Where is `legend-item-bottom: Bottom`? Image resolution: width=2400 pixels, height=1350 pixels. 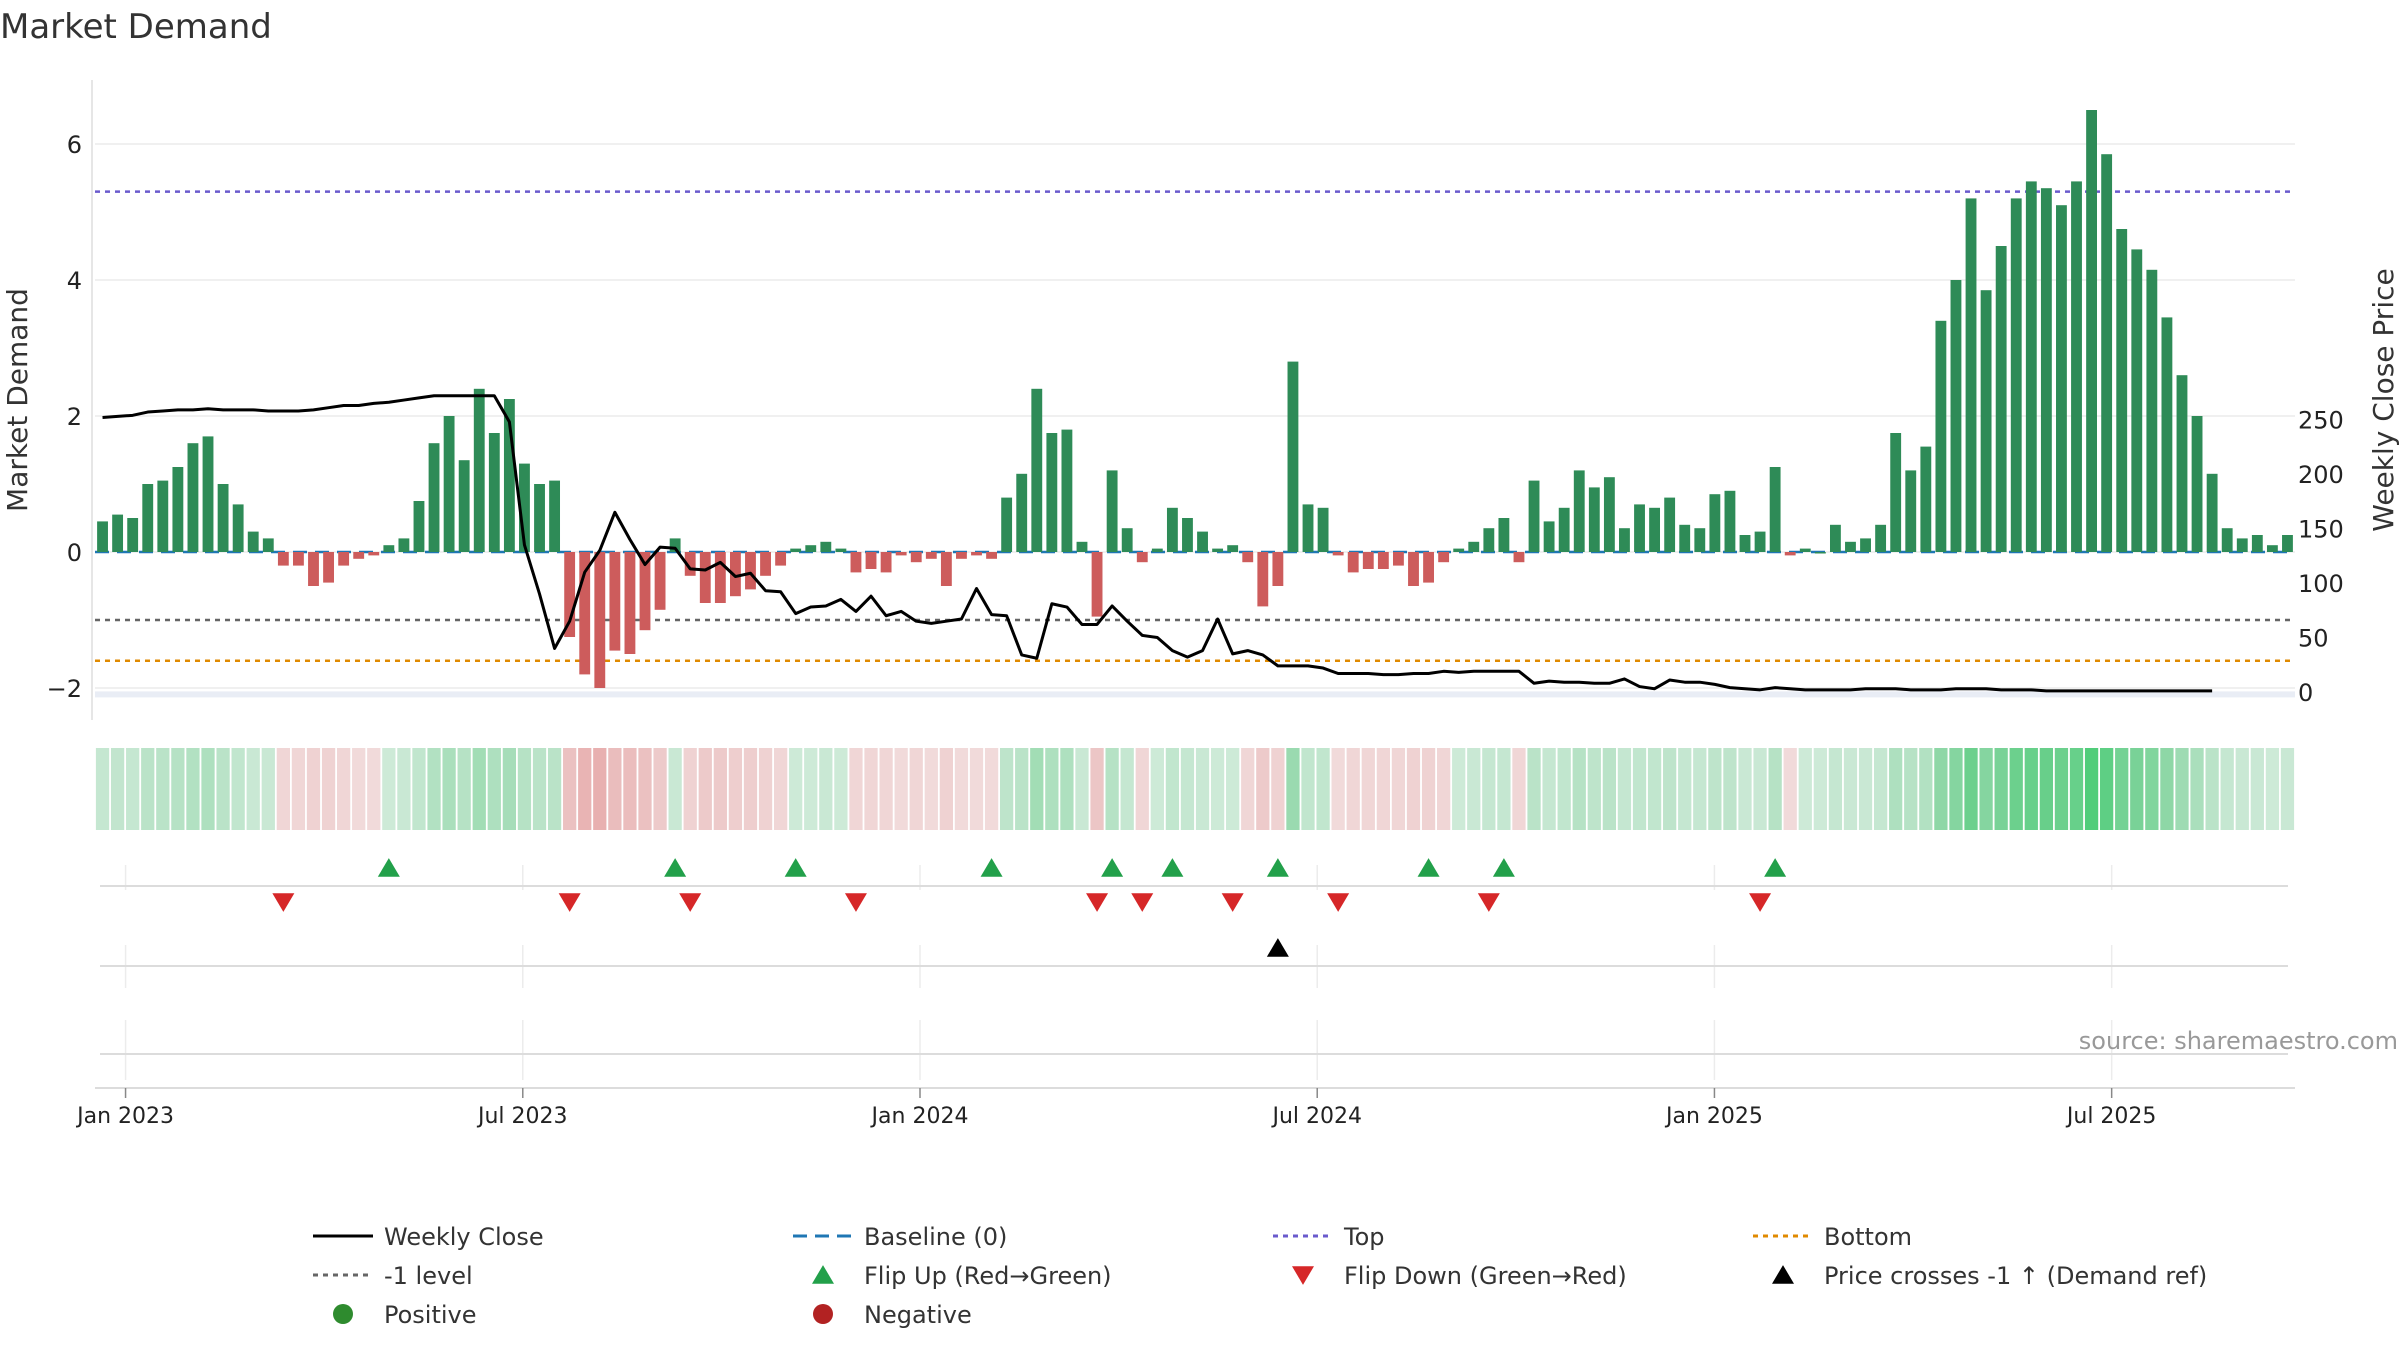
legend-item-bottom: Bottom is located at coordinates (1832, 1237).